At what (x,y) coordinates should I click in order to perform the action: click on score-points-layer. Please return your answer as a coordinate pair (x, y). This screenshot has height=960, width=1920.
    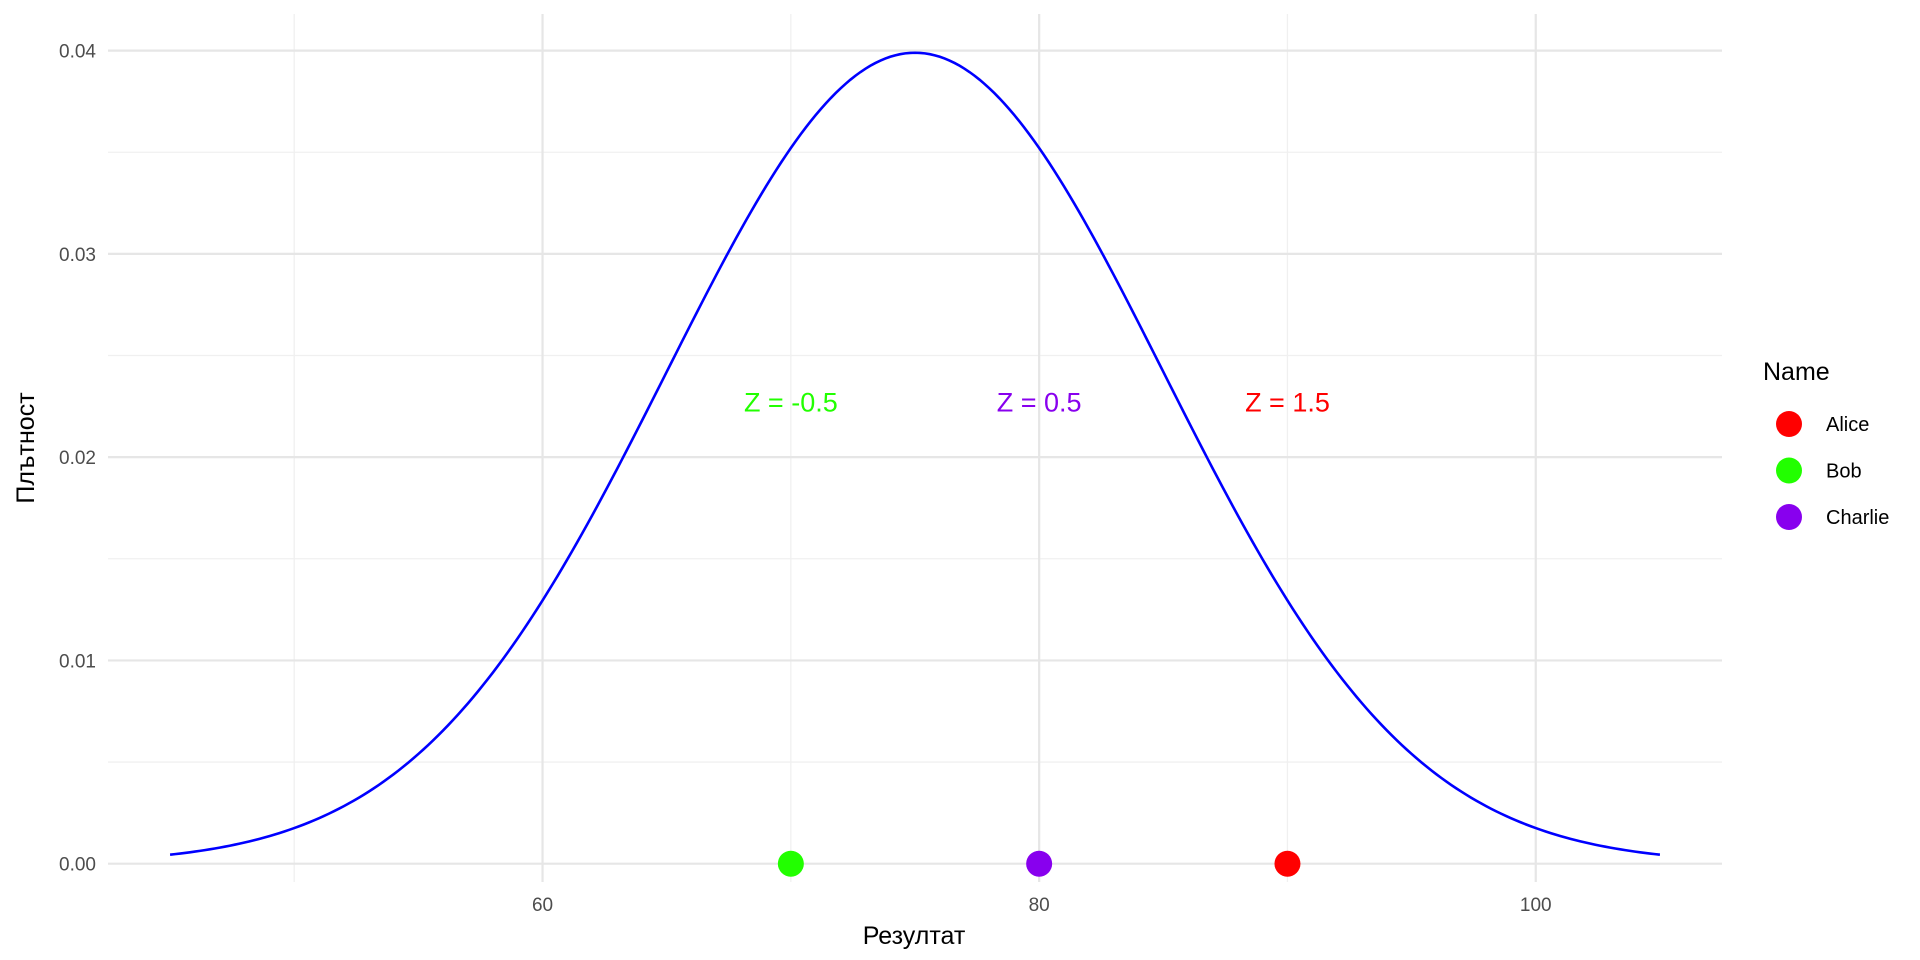
    Looking at the image, I should click on (1039, 863).